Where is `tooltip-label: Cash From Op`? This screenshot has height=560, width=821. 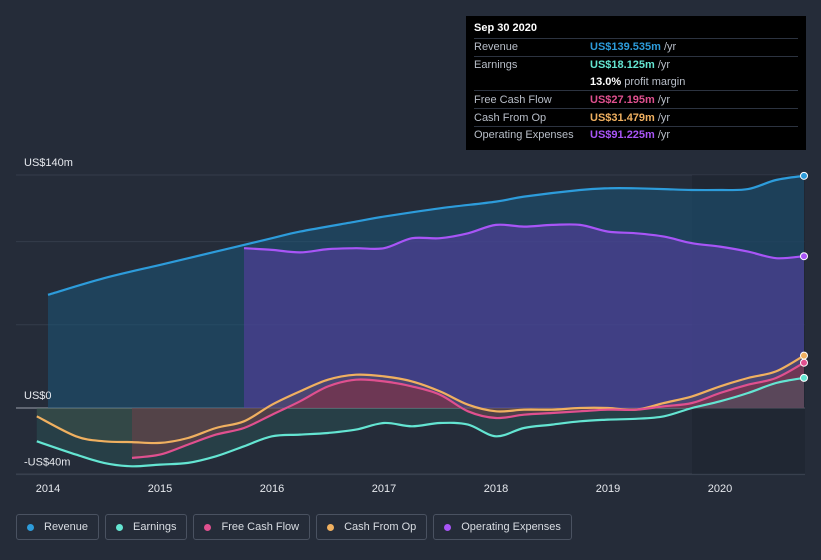
tooltip-label: Cash From Op is located at coordinates (510, 117).